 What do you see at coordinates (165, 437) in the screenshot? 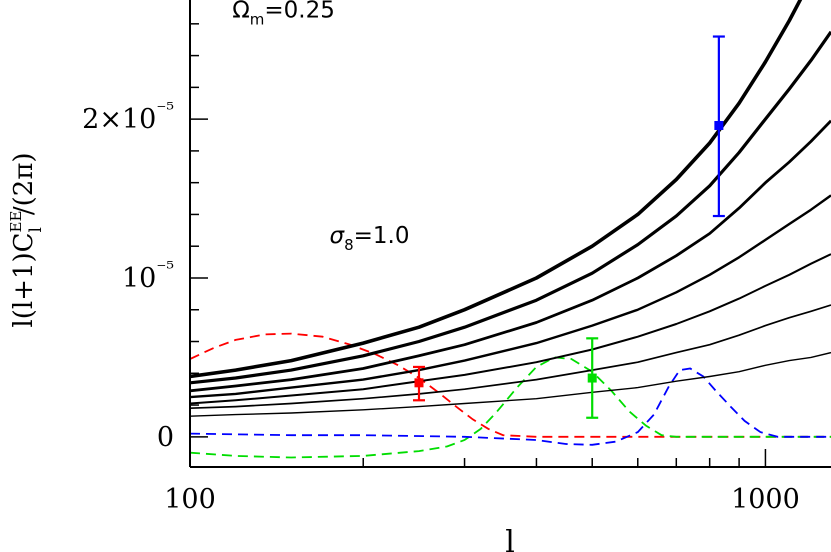
I see `y-tick-label-0: 0` at bounding box center [165, 437].